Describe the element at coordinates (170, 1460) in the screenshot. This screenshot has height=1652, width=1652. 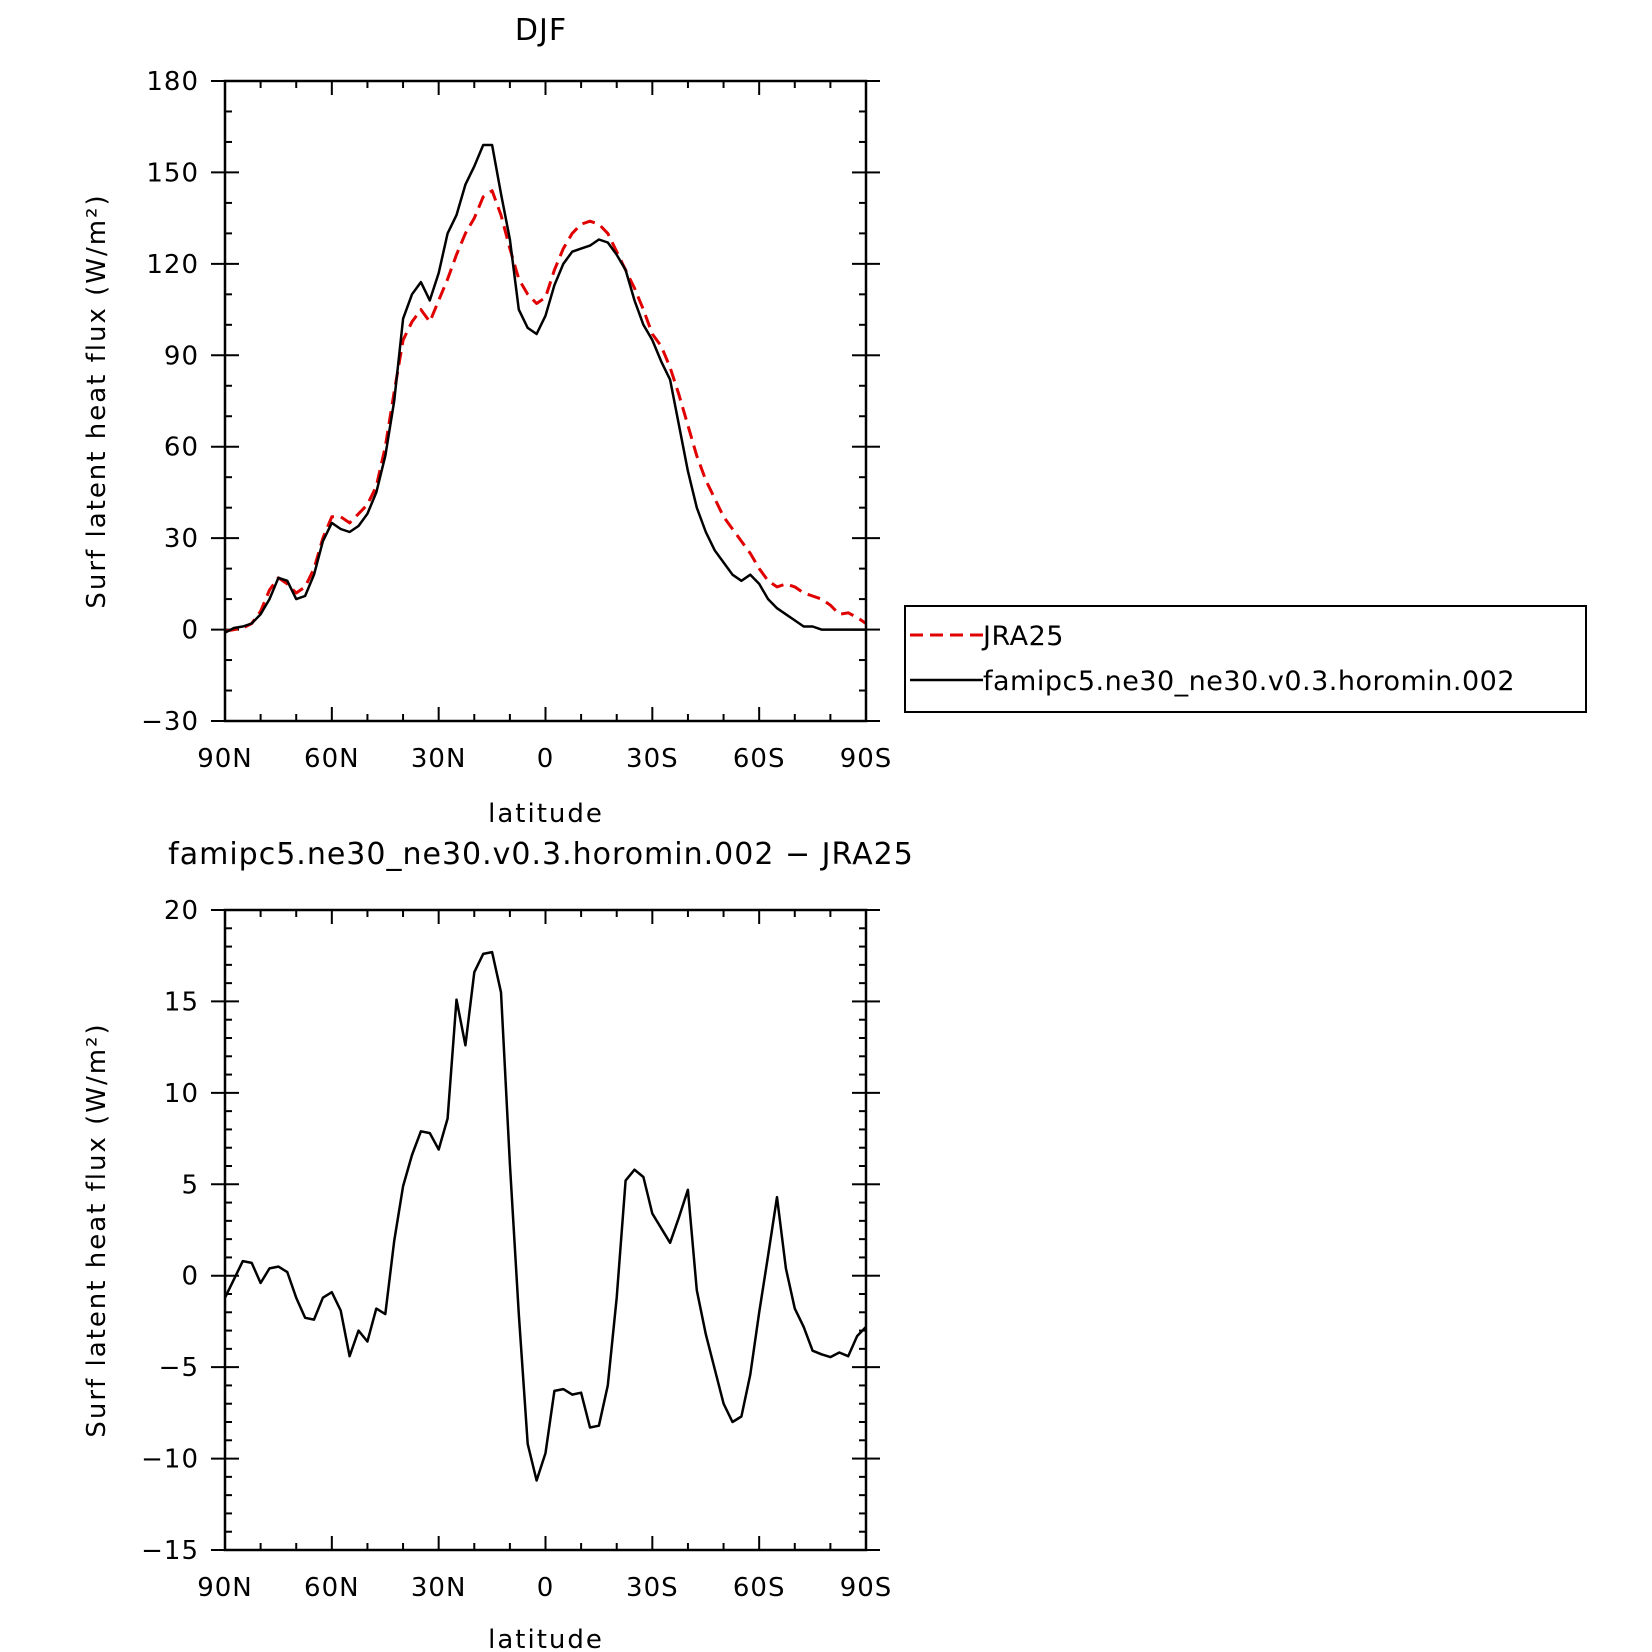
I see `y-tick-label: −10` at that location.